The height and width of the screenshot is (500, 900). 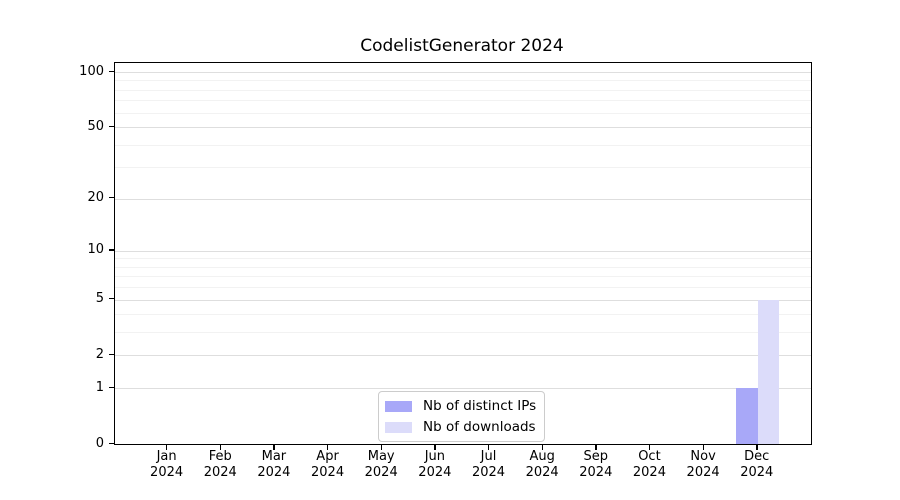 I want to click on x-tick-label: Feb 2024, so click(x=220, y=464).